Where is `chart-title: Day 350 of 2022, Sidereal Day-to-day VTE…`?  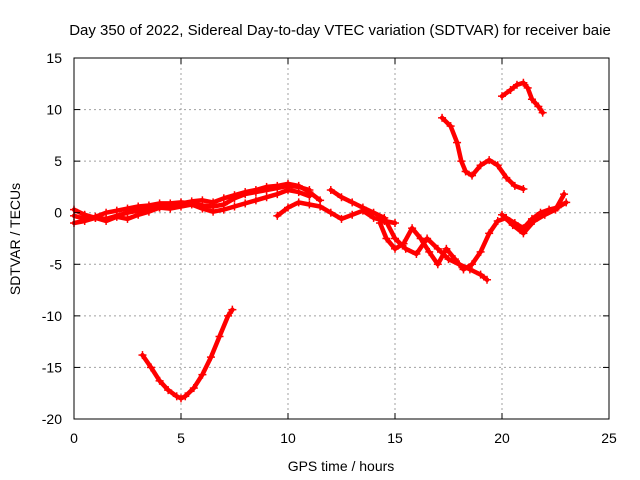 chart-title: Day 350 of 2022, Sidereal Day-to-day VTE… is located at coordinates (340, 30).